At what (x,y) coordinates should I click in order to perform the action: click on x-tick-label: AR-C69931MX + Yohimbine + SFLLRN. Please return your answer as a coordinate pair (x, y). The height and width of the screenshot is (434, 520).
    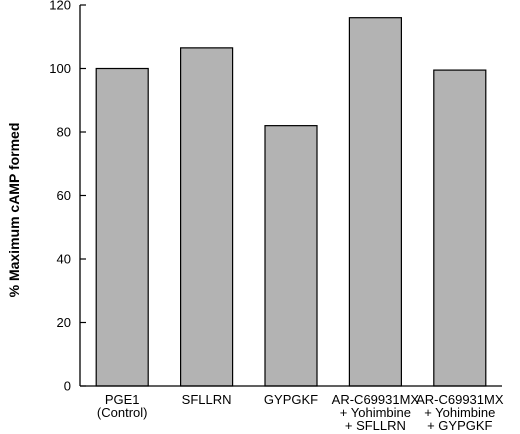
    Looking at the image, I should click on (376, 412).